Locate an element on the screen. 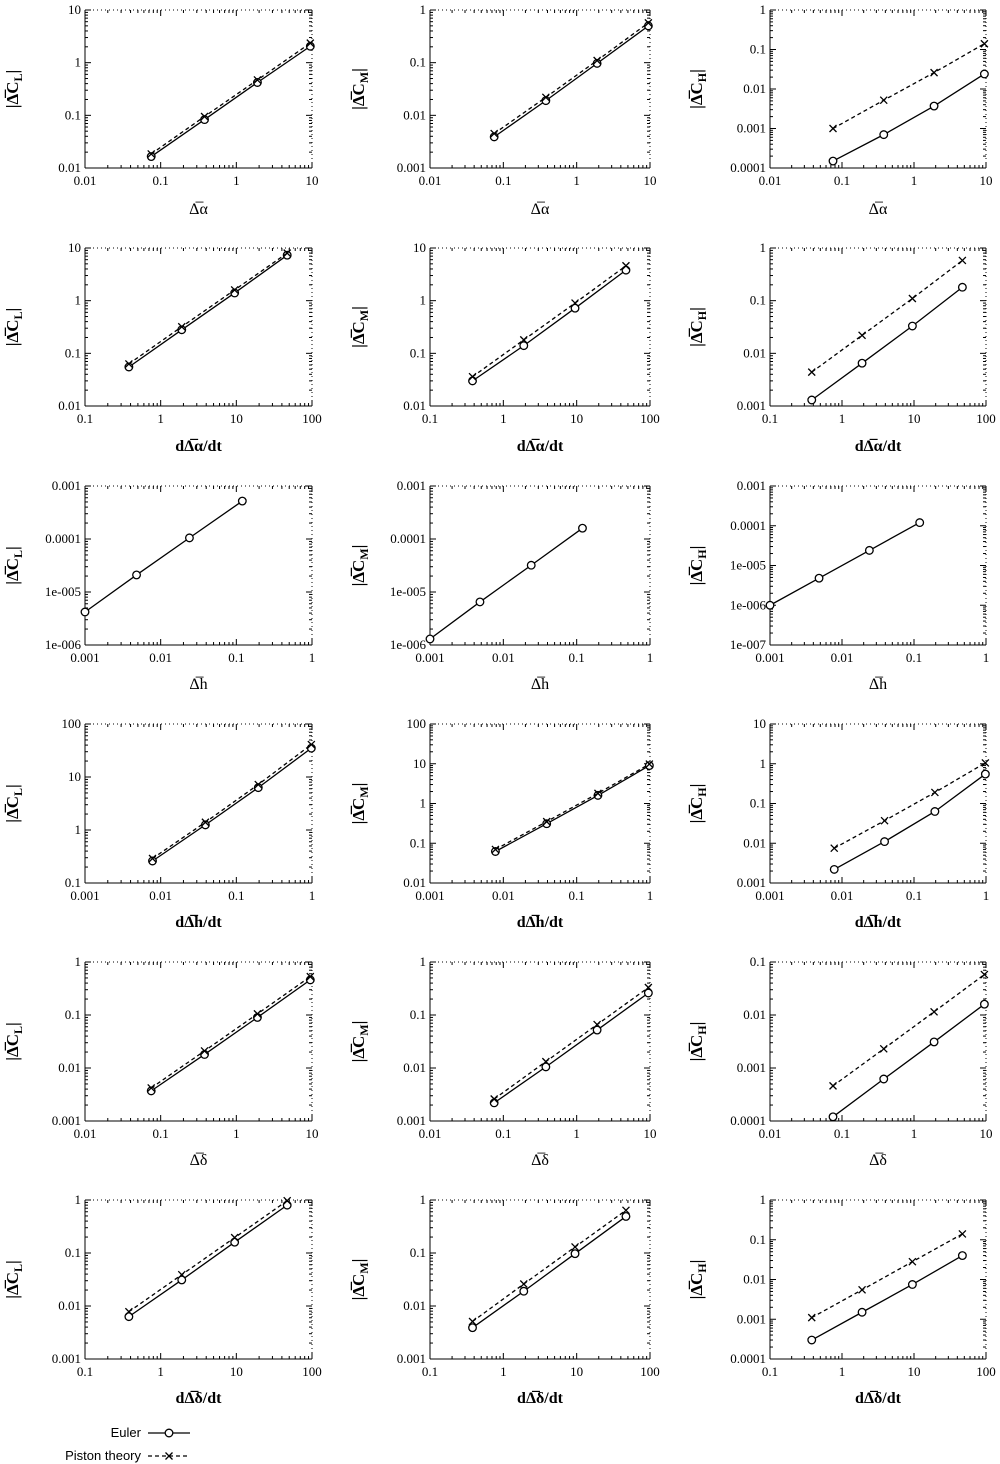 This screenshot has height=1464, width=1000. y-tick-label: 10 is located at coordinates (759, 723).